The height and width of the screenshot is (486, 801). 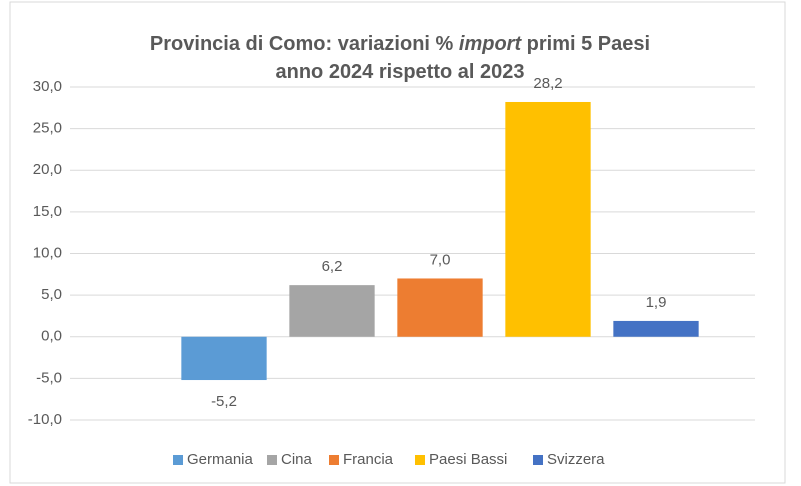 I want to click on title-part: anno 2024 rispetto al 2023, so click(x=399, y=72).